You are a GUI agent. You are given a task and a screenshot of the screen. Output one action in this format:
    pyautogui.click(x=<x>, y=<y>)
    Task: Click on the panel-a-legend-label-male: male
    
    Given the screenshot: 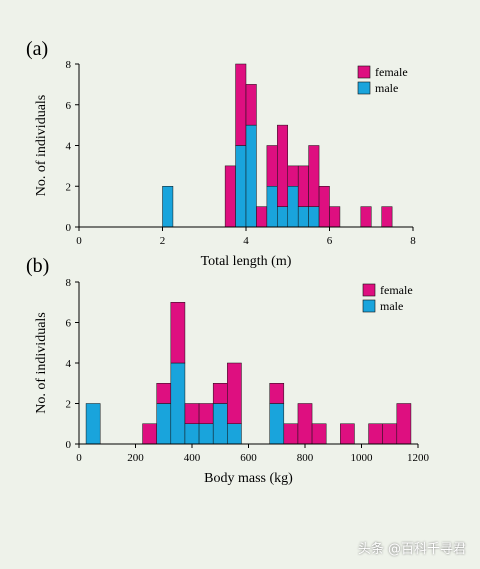 What is the action you would take?
    pyautogui.click(x=386, y=88)
    